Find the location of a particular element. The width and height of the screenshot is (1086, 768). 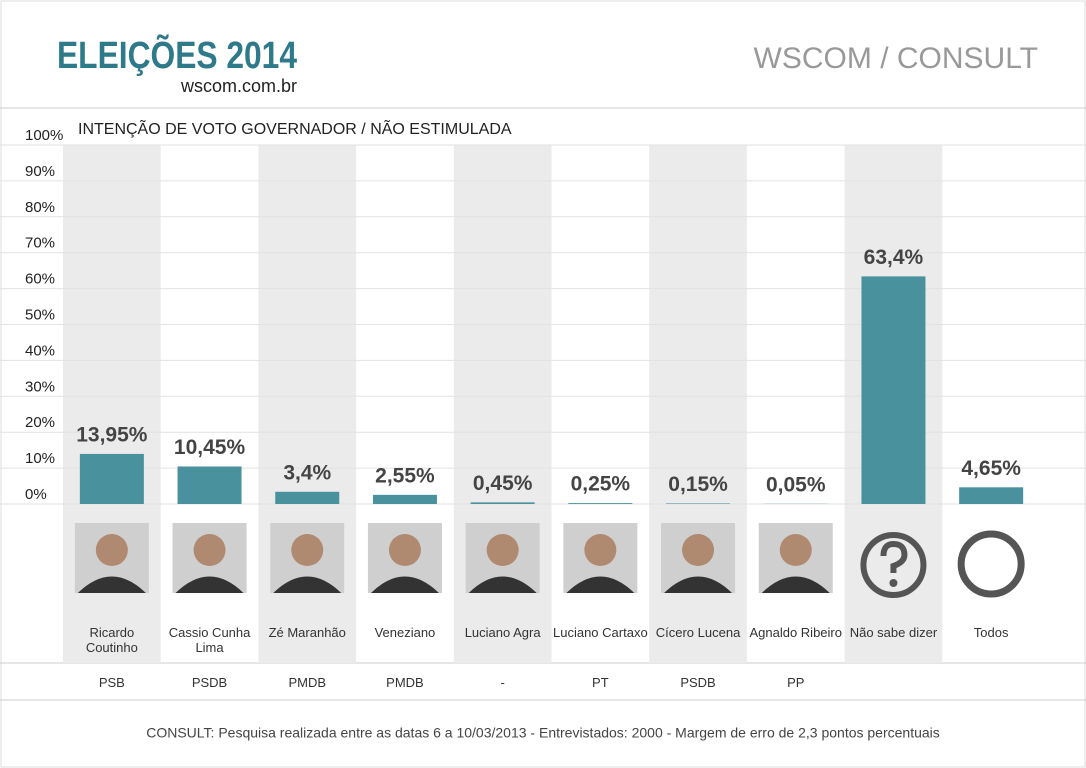

y-tick-label: 20% is located at coordinates (40, 422).